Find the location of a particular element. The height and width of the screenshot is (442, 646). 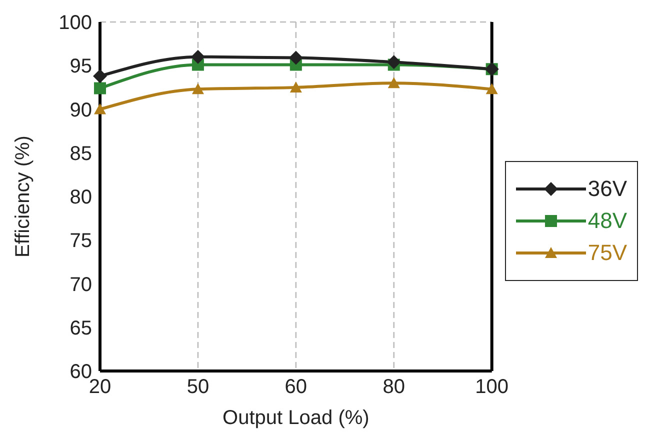

x-tick-label: 20 is located at coordinates (100, 387).